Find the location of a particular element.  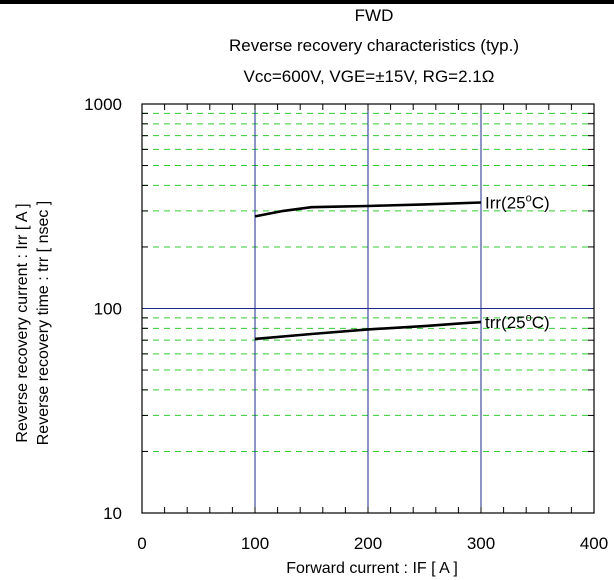

x-tick-label: 100 is located at coordinates (255, 543).